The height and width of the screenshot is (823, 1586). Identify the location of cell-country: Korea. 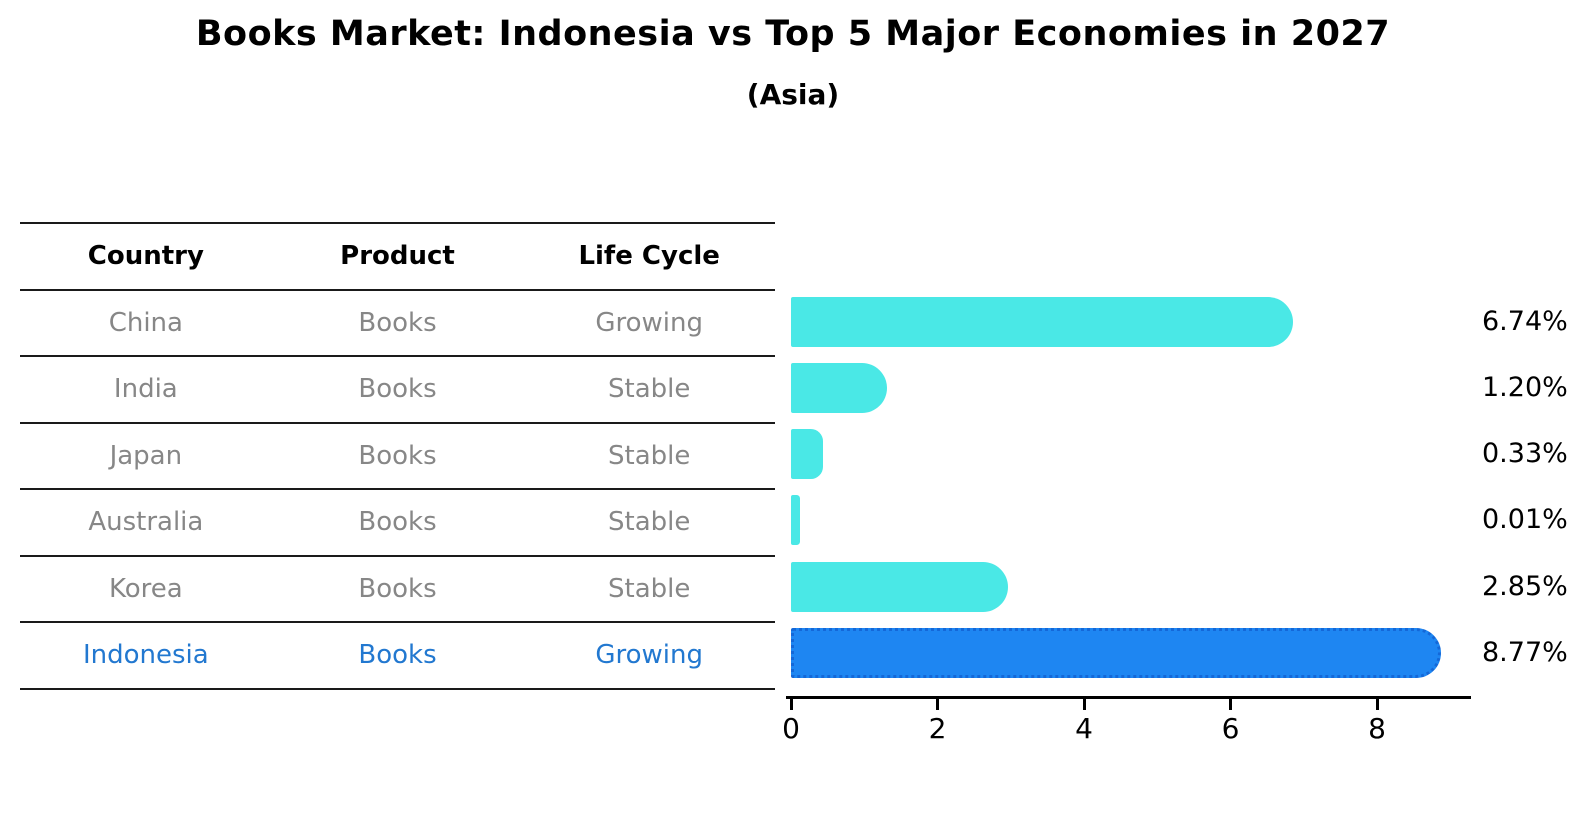
(145, 588).